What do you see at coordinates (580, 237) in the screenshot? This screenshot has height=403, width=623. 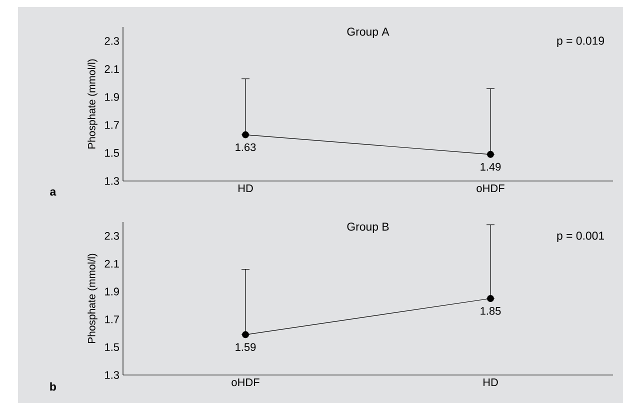 I see `annotation: p = 0.001` at bounding box center [580, 237].